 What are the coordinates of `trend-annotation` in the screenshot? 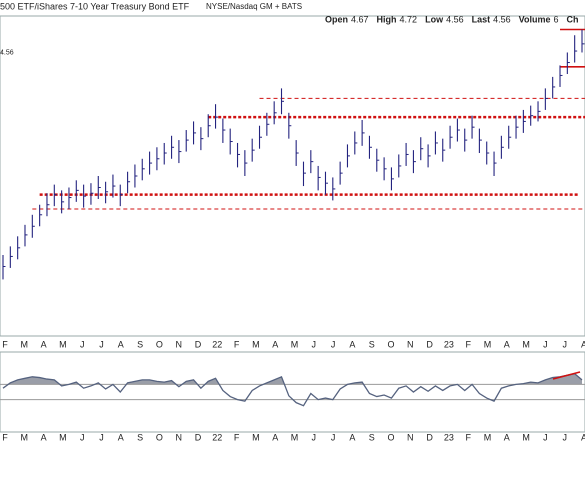 It's located at (566, 375).